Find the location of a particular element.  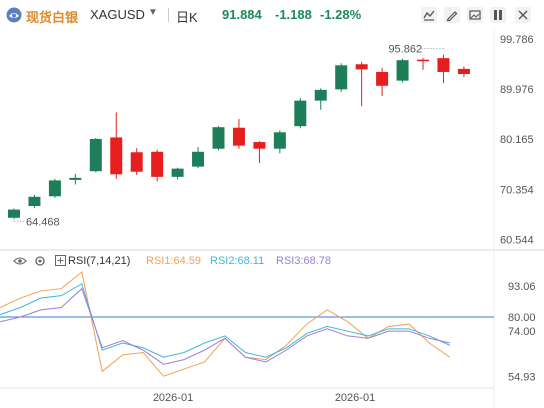

brand-name: 现货白银 is located at coordinates (52, 17).